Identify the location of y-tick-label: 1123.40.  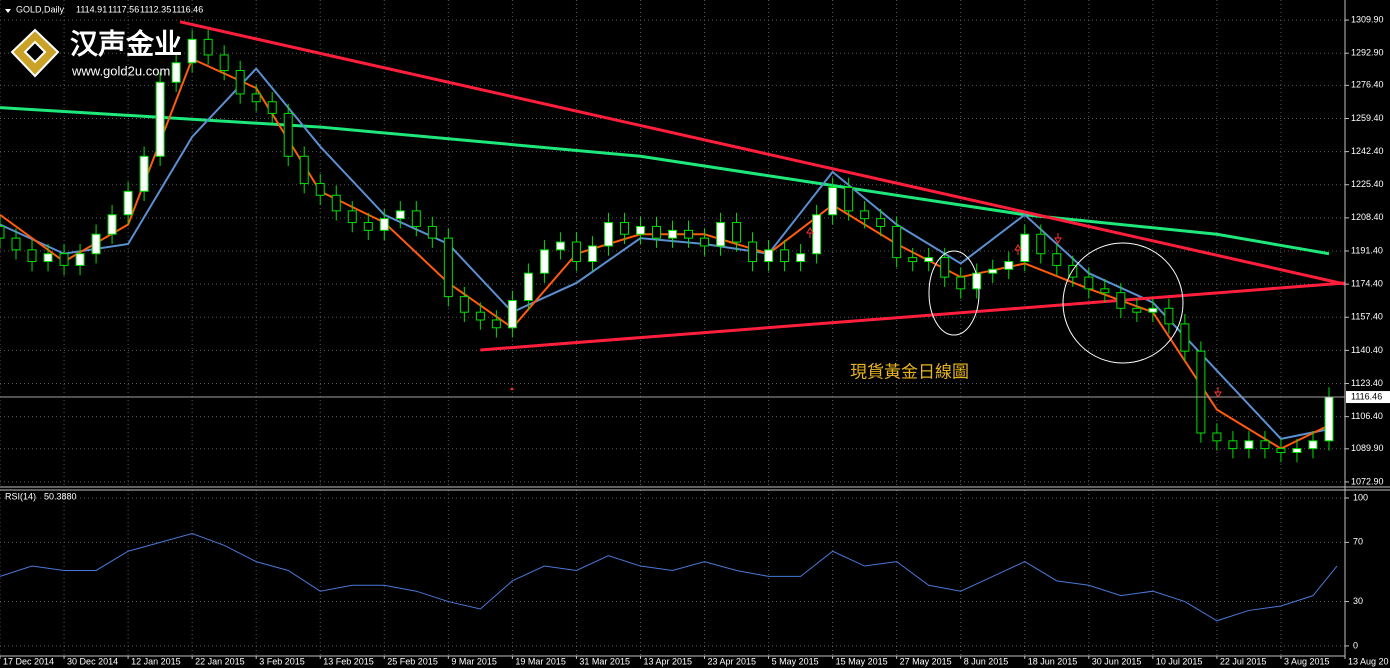
(1367, 383).